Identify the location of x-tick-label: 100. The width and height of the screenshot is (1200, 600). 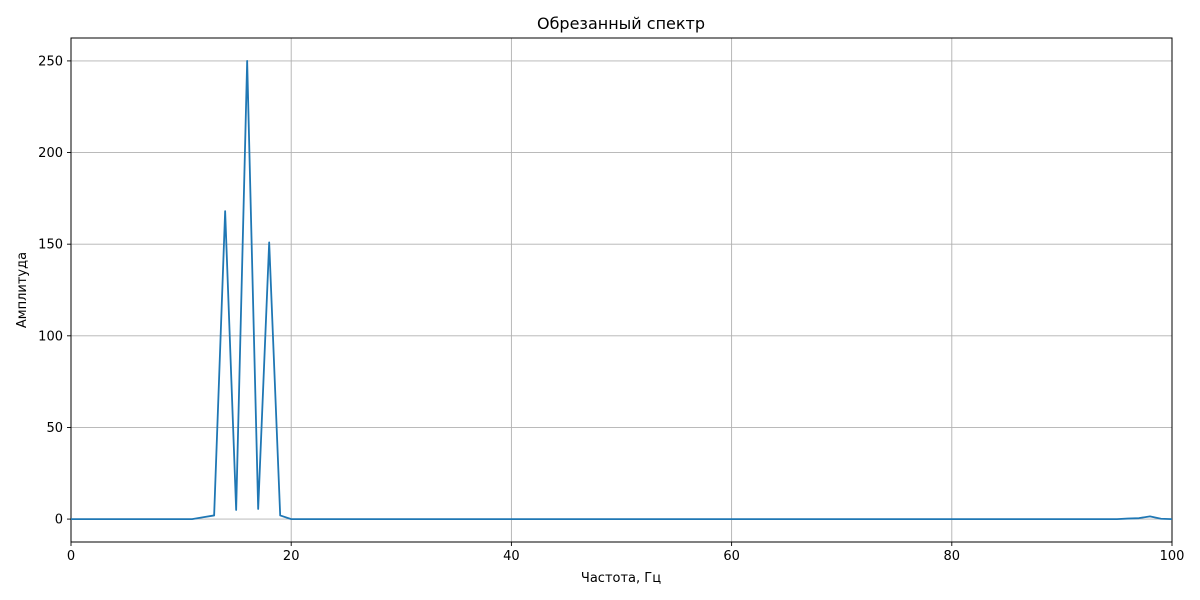
(1172, 556).